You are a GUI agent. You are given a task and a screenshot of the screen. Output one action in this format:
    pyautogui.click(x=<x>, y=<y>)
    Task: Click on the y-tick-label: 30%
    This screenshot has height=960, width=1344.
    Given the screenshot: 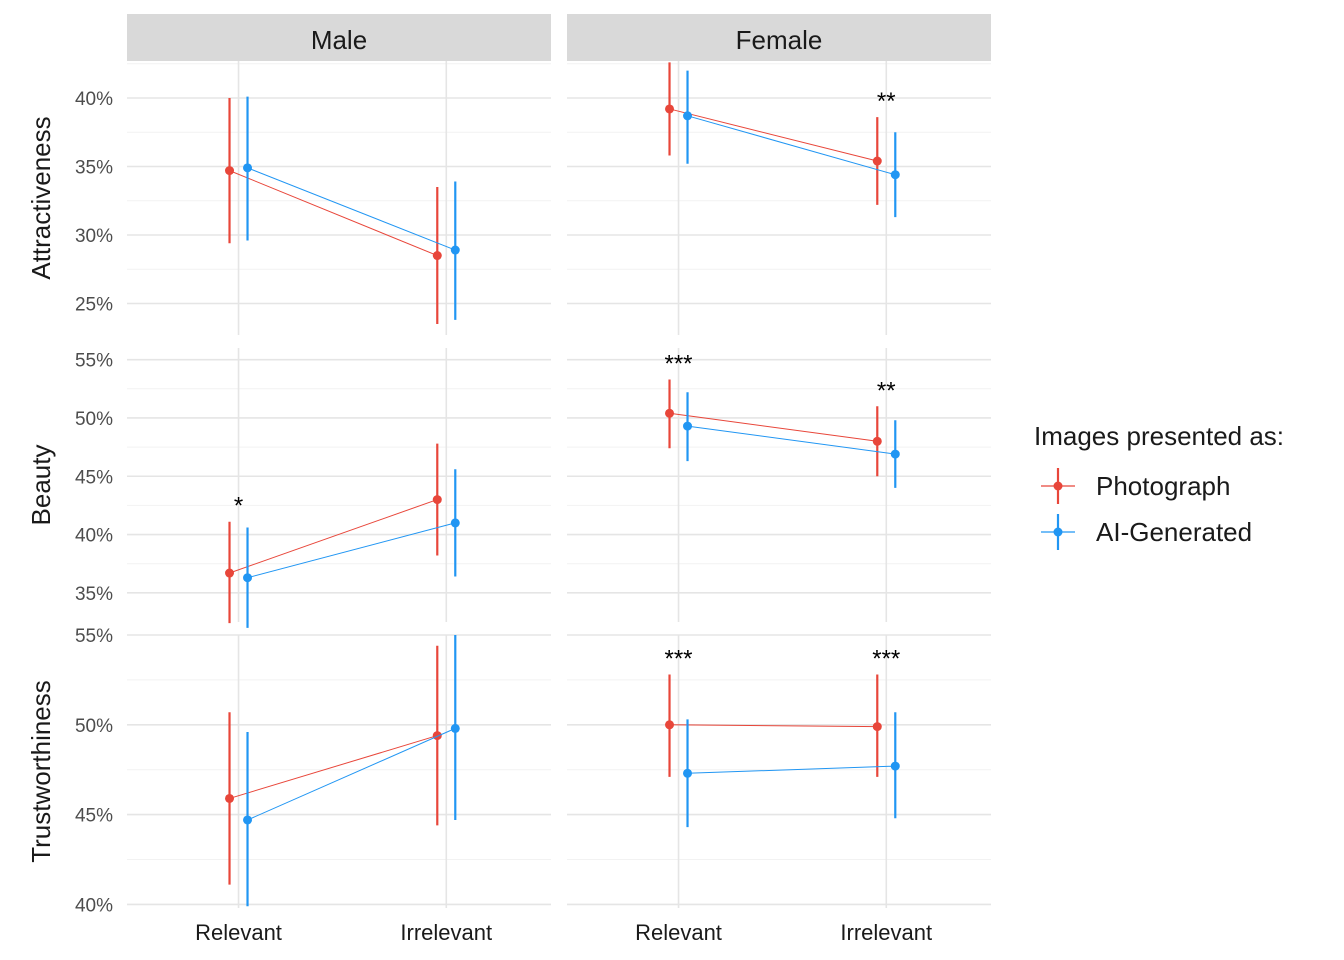 What is the action you would take?
    pyautogui.click(x=94, y=236)
    